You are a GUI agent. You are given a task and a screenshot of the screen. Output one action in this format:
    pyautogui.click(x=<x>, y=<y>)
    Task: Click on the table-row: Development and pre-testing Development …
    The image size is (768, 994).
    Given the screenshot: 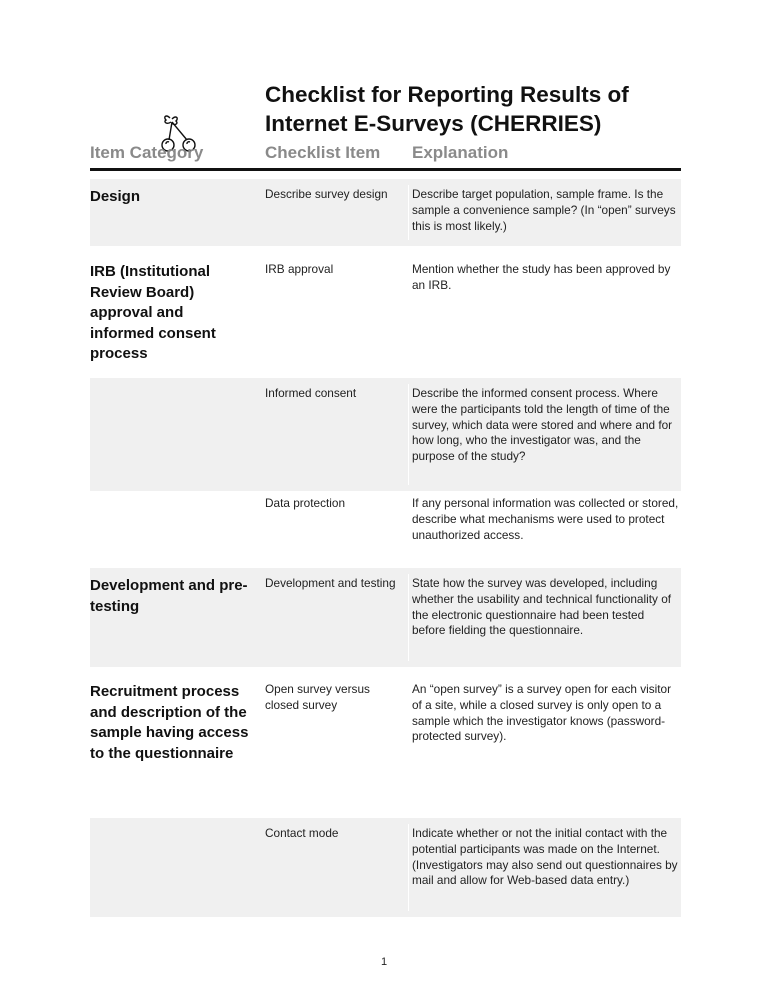 What is the action you would take?
    pyautogui.click(x=385, y=617)
    